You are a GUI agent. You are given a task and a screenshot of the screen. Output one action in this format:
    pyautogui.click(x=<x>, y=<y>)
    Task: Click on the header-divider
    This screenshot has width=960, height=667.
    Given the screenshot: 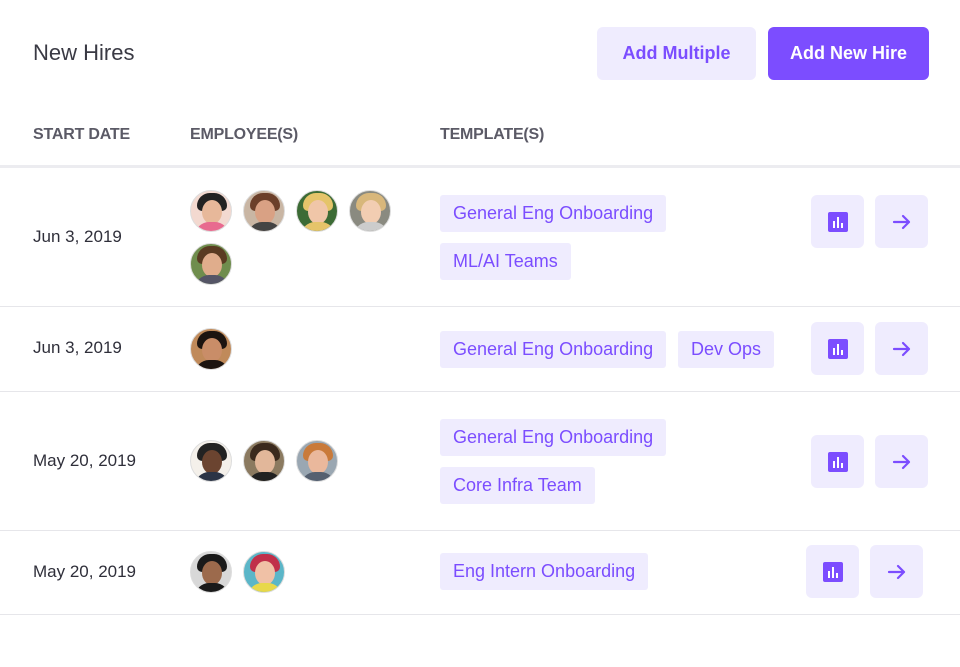 What is the action you would take?
    pyautogui.click(x=480, y=166)
    